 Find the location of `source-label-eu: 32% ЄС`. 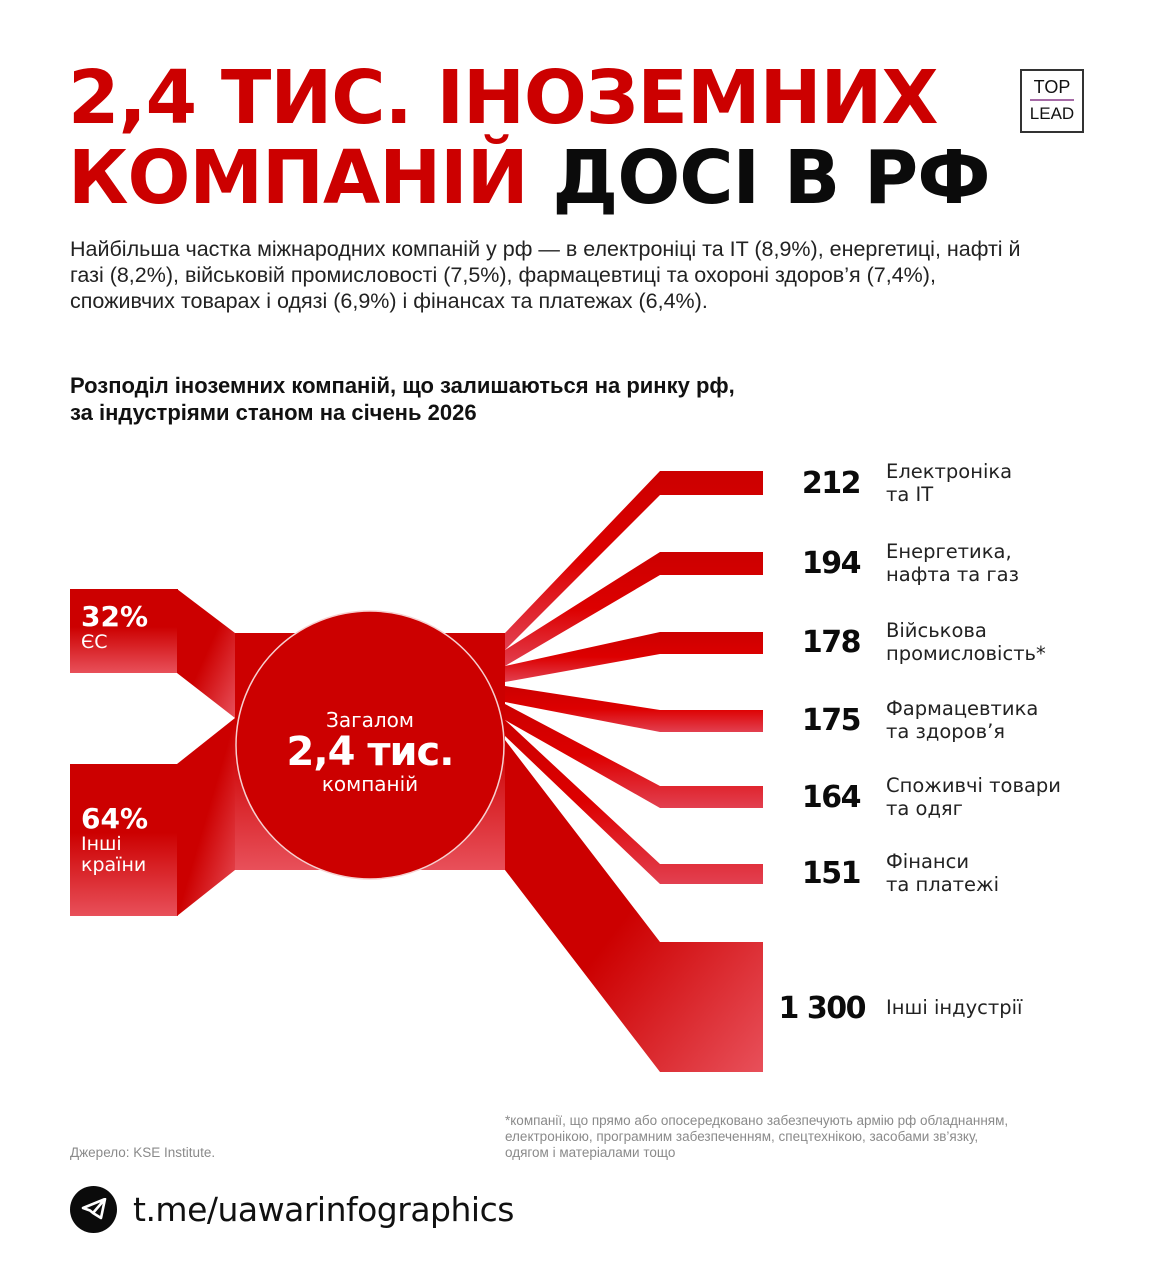

source-label-eu: 32% ЄС is located at coordinates (114, 627).